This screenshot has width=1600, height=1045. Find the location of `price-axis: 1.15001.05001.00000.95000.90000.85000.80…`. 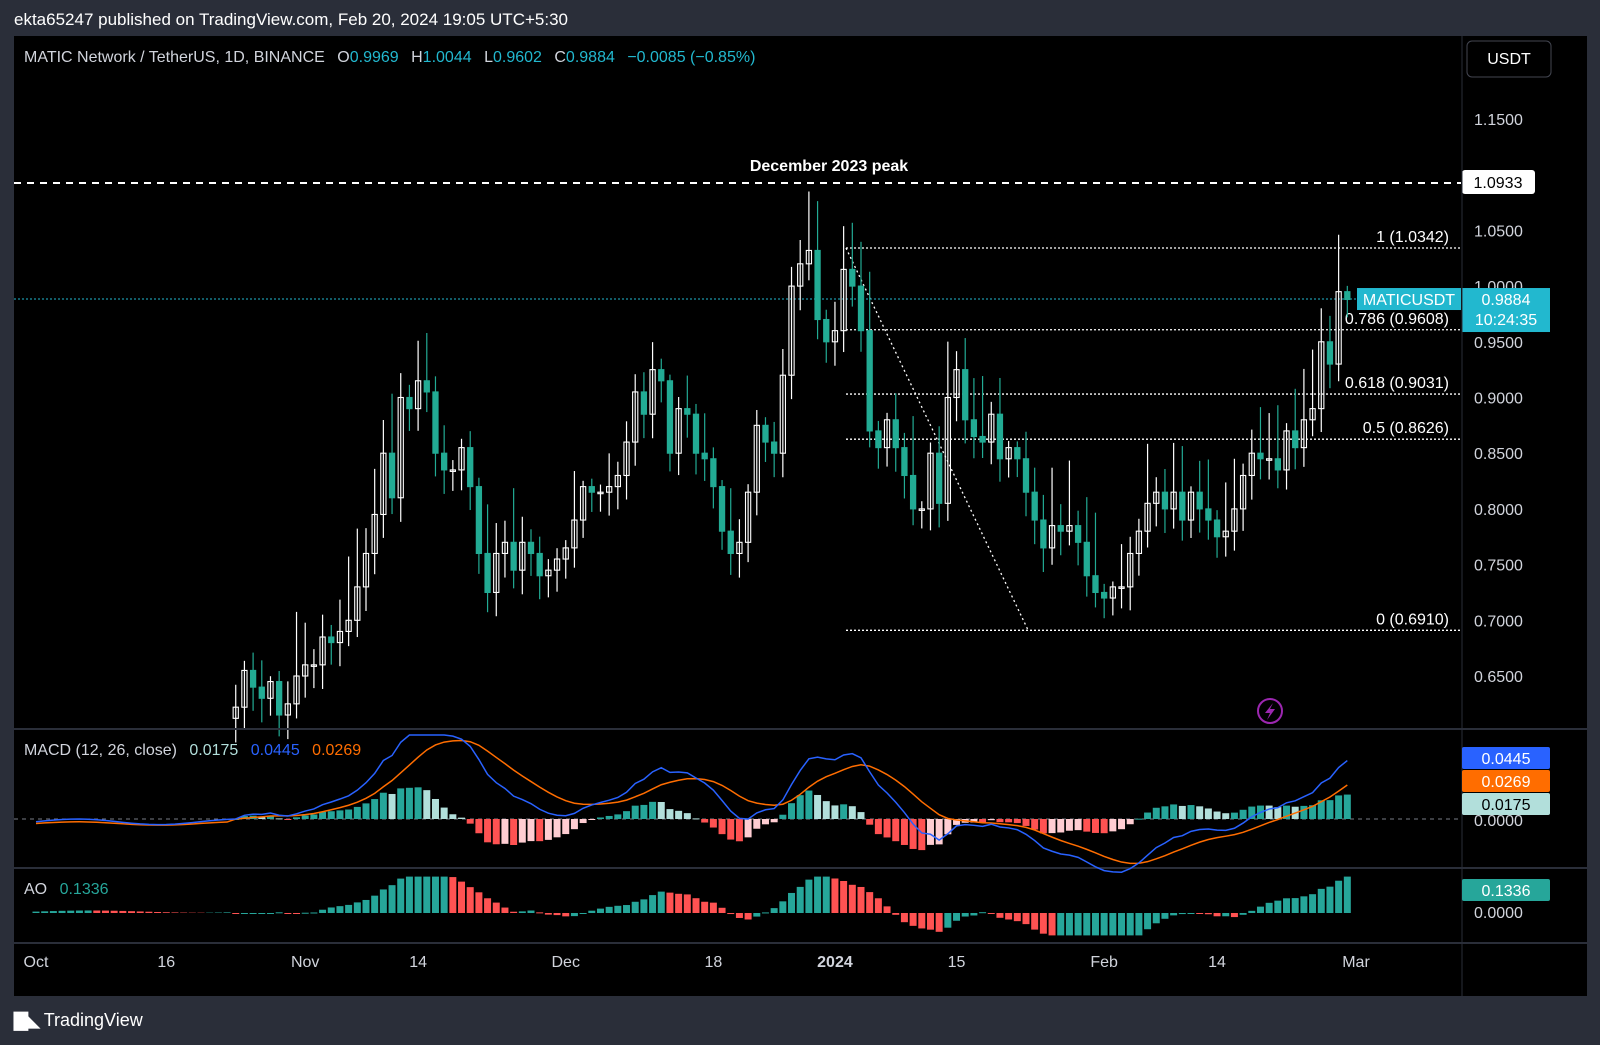

price-axis: 1.15001.05001.00000.95000.90000.85000.80… is located at coordinates (1498, 399).